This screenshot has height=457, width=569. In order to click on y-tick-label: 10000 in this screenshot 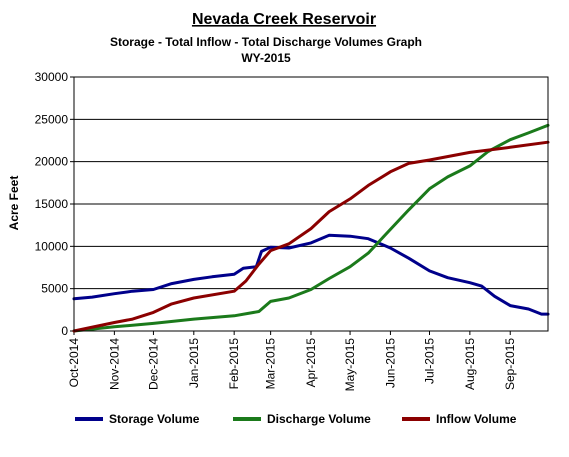, I will do `click(52, 246)`.